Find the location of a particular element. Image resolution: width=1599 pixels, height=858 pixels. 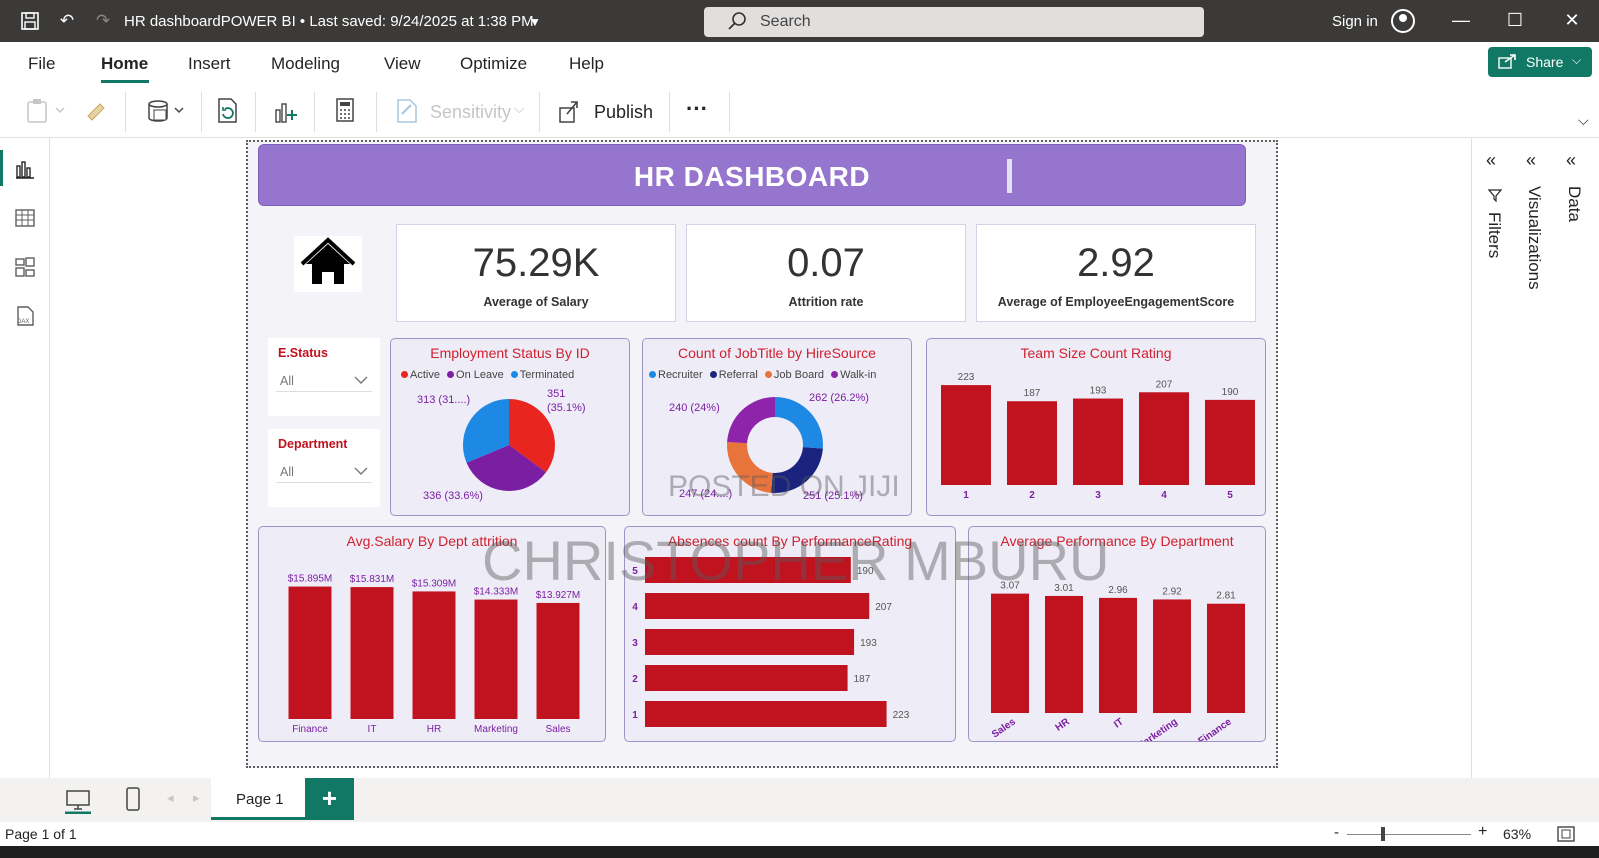

undo-icon: ↶ is located at coordinates (67, 20).